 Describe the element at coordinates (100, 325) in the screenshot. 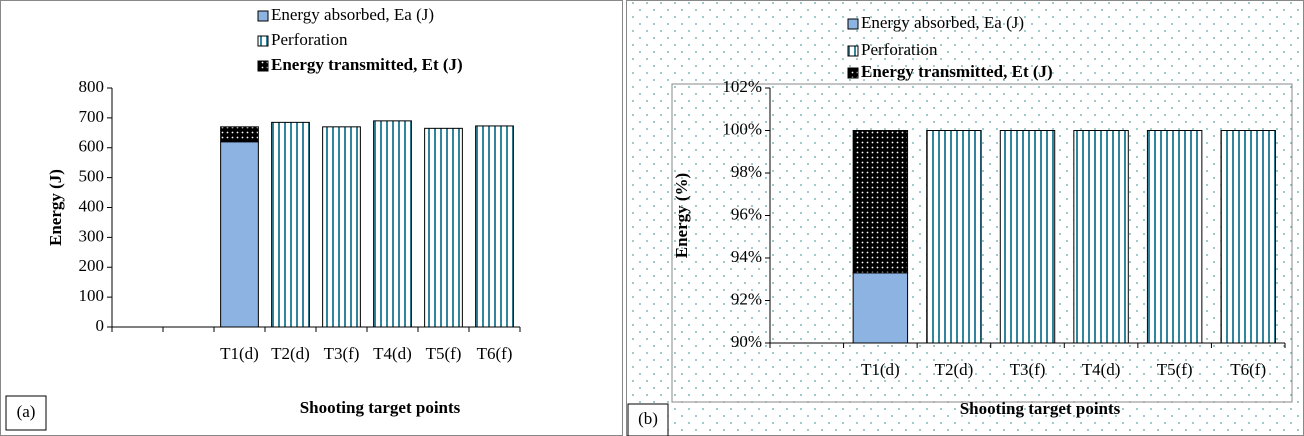

I see `y-tick-label: 0` at that location.